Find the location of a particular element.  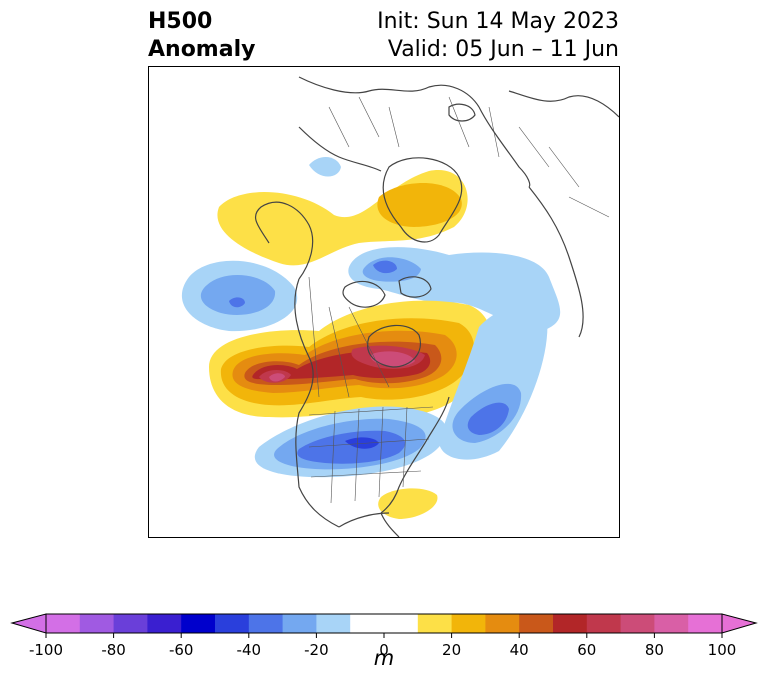

init-date: Init: Sun 14 May 2023 is located at coordinates (498, 21).